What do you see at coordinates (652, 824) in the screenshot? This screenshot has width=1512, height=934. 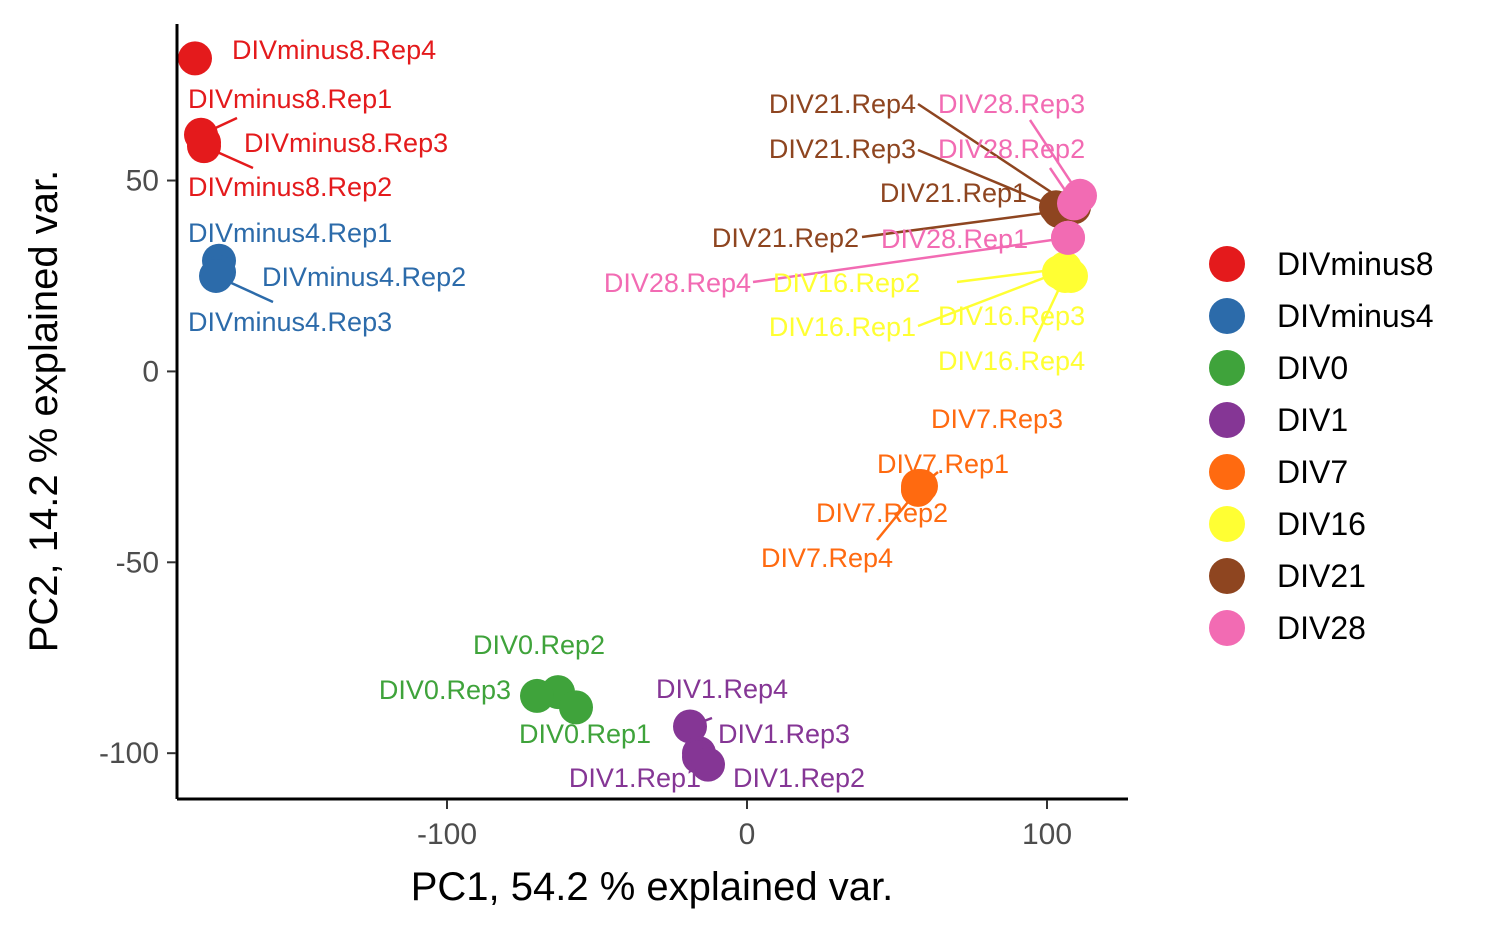 I see `x-axis: -100 0 100` at bounding box center [652, 824].